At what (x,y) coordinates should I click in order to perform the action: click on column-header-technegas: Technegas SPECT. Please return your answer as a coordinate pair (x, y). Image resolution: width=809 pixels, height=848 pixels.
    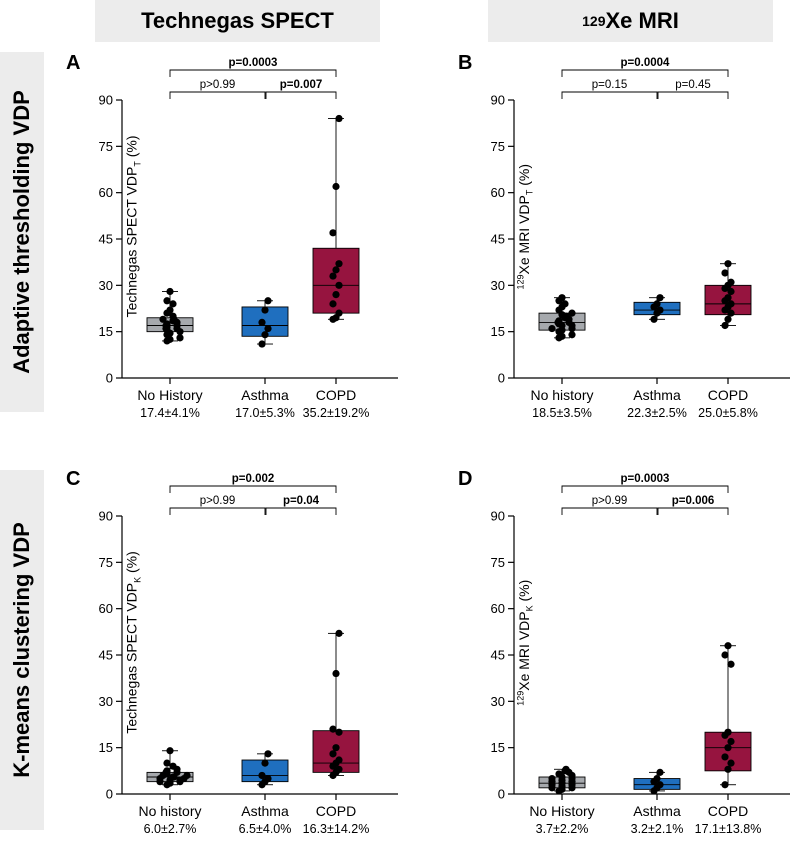
    Looking at the image, I should click on (237, 21).